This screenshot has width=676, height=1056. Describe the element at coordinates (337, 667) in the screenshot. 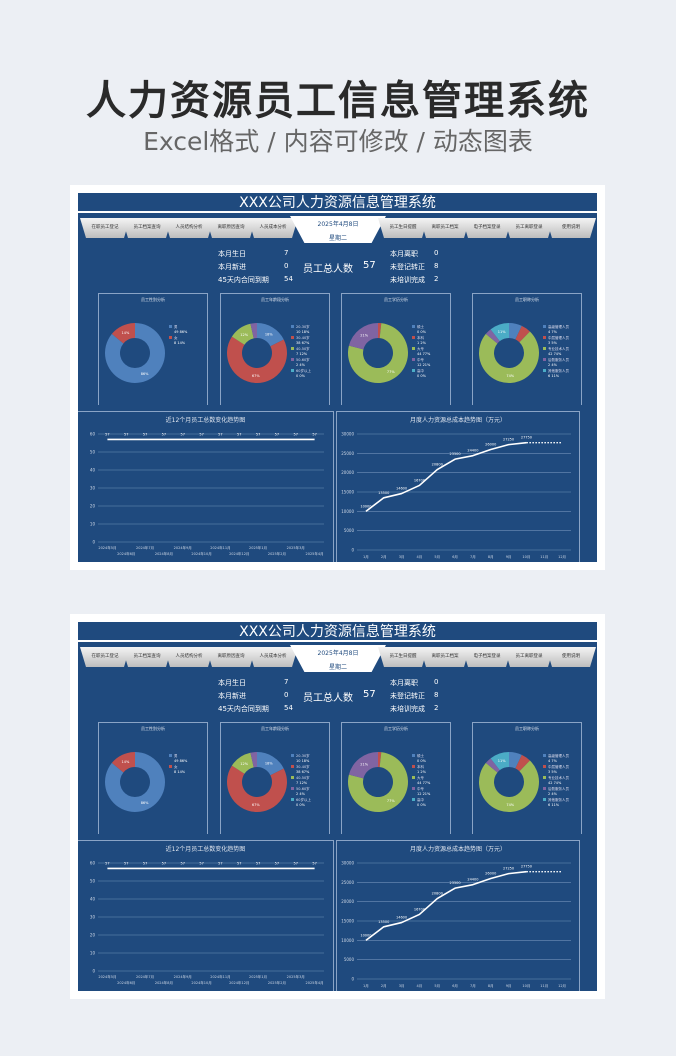

I see `weekday: 星期二` at that location.